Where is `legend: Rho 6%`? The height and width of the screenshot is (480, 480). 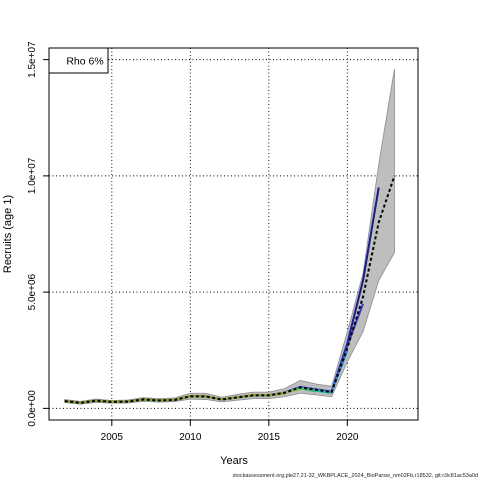 legend: Rho 6% is located at coordinates (78, 60).